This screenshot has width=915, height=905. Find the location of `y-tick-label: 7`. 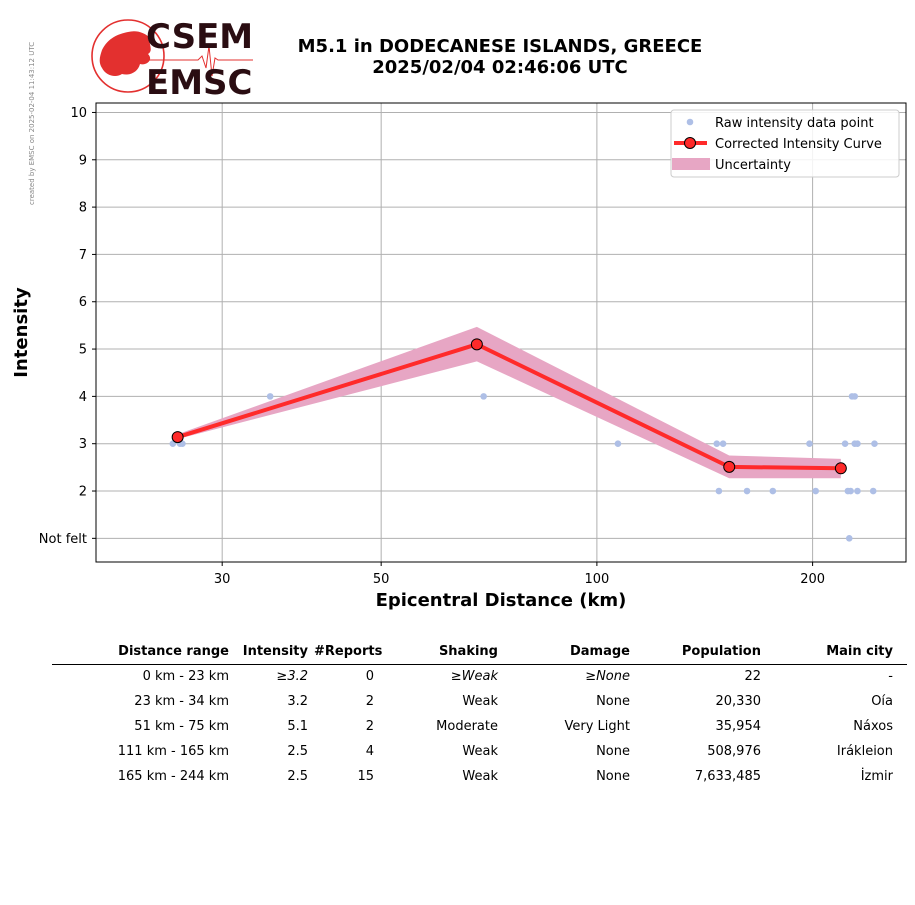

y-tick-label: 7 is located at coordinates (83, 255).